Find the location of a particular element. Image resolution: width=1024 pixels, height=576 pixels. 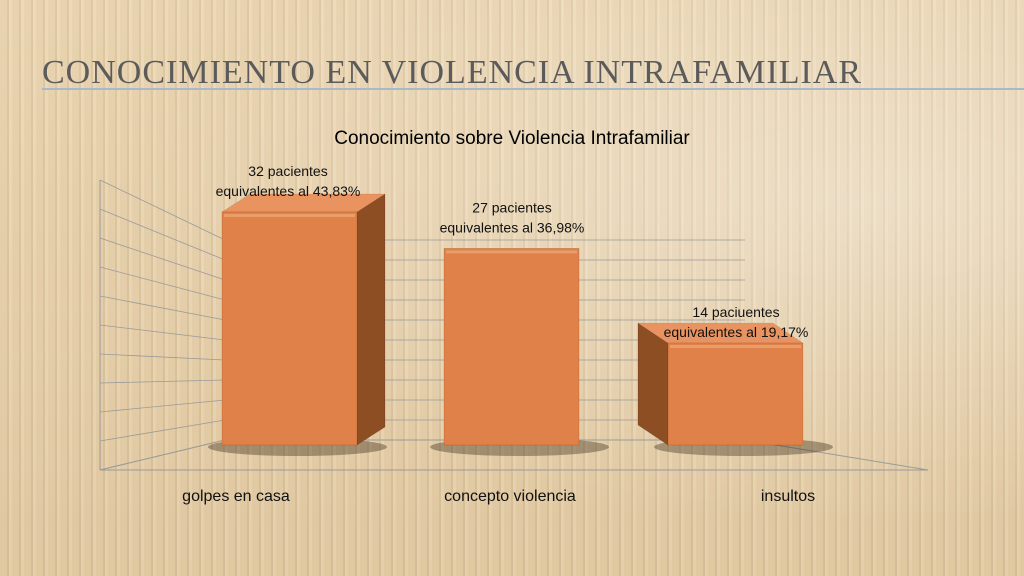

category-label: golpes en casa is located at coordinates (236, 496).